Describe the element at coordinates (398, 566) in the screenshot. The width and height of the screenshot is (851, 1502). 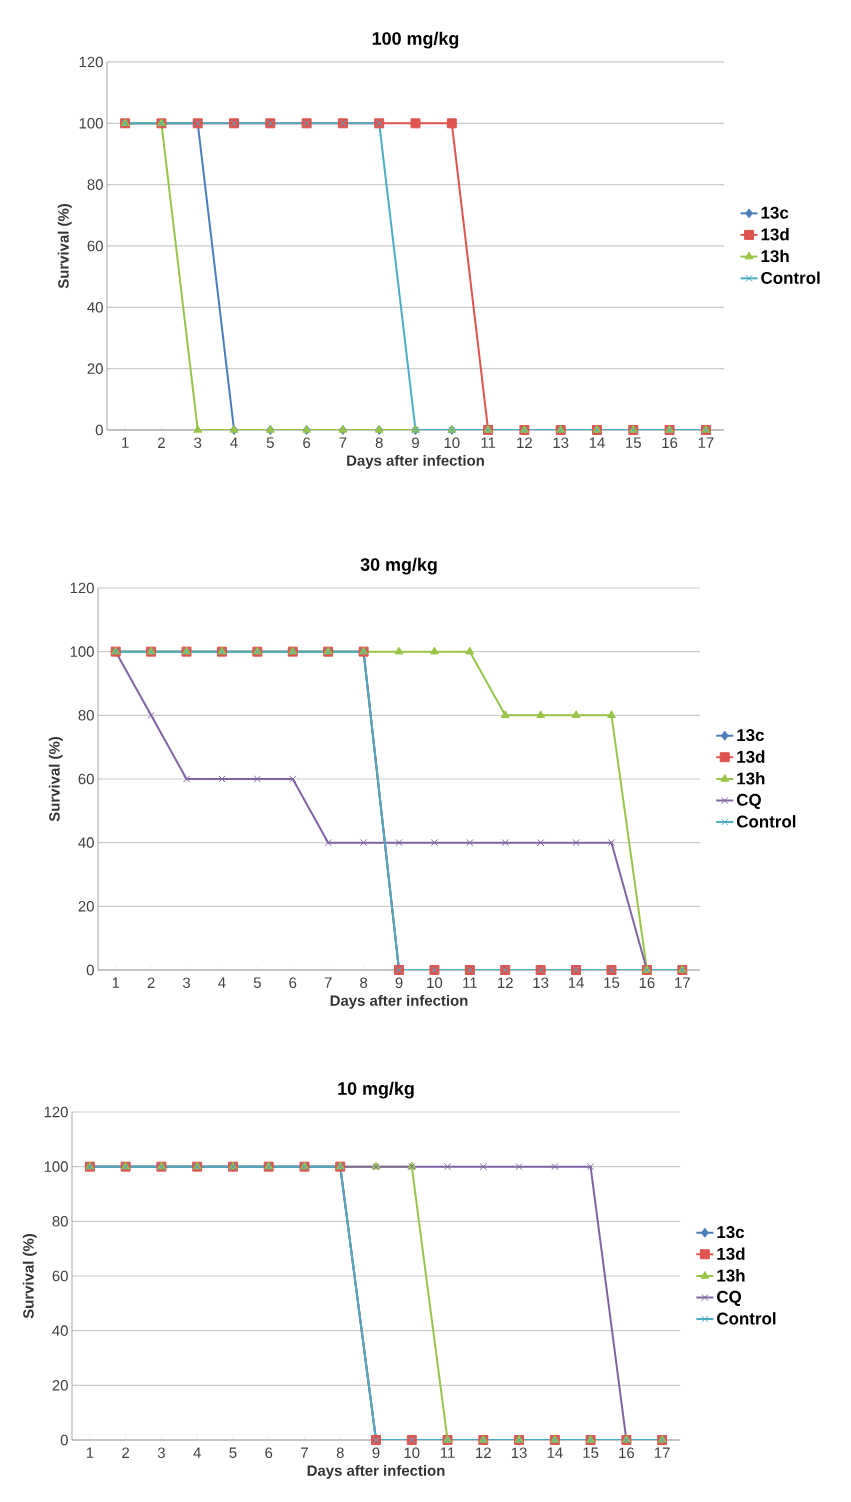
I see `chart-title: 30 mg/kg` at that location.